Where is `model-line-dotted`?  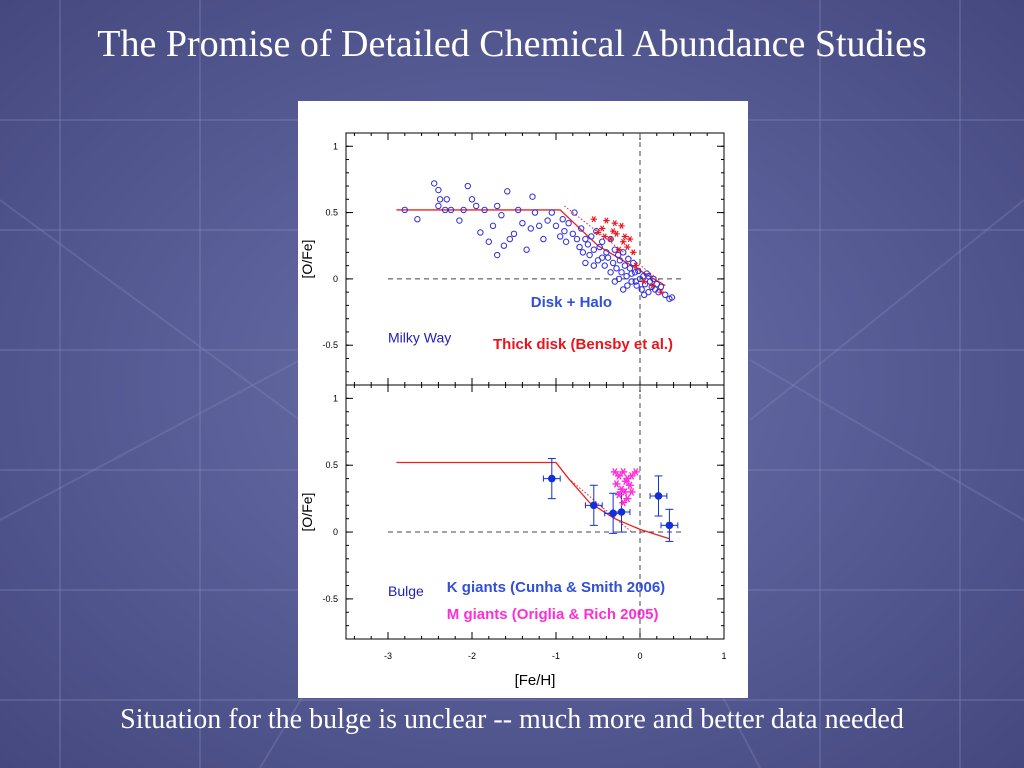
model-line-dotted is located at coordinates (613, 243).